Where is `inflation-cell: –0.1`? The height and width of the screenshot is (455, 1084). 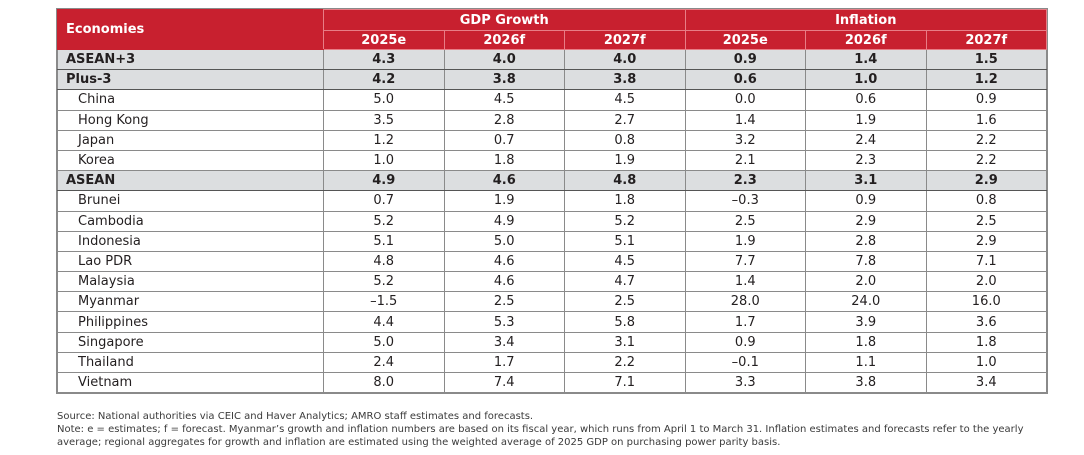 inflation-cell: –0.1 is located at coordinates (745, 362).